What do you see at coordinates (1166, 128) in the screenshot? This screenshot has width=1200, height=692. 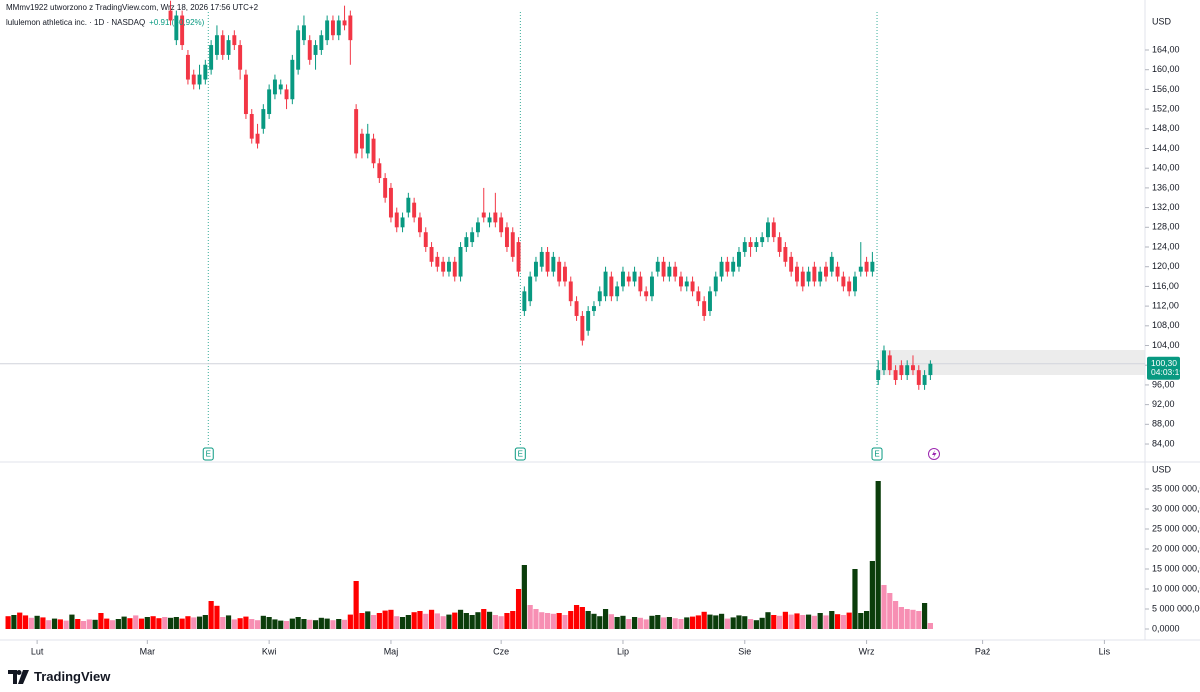 I see `y-tick-label: 148,00` at bounding box center [1166, 128].